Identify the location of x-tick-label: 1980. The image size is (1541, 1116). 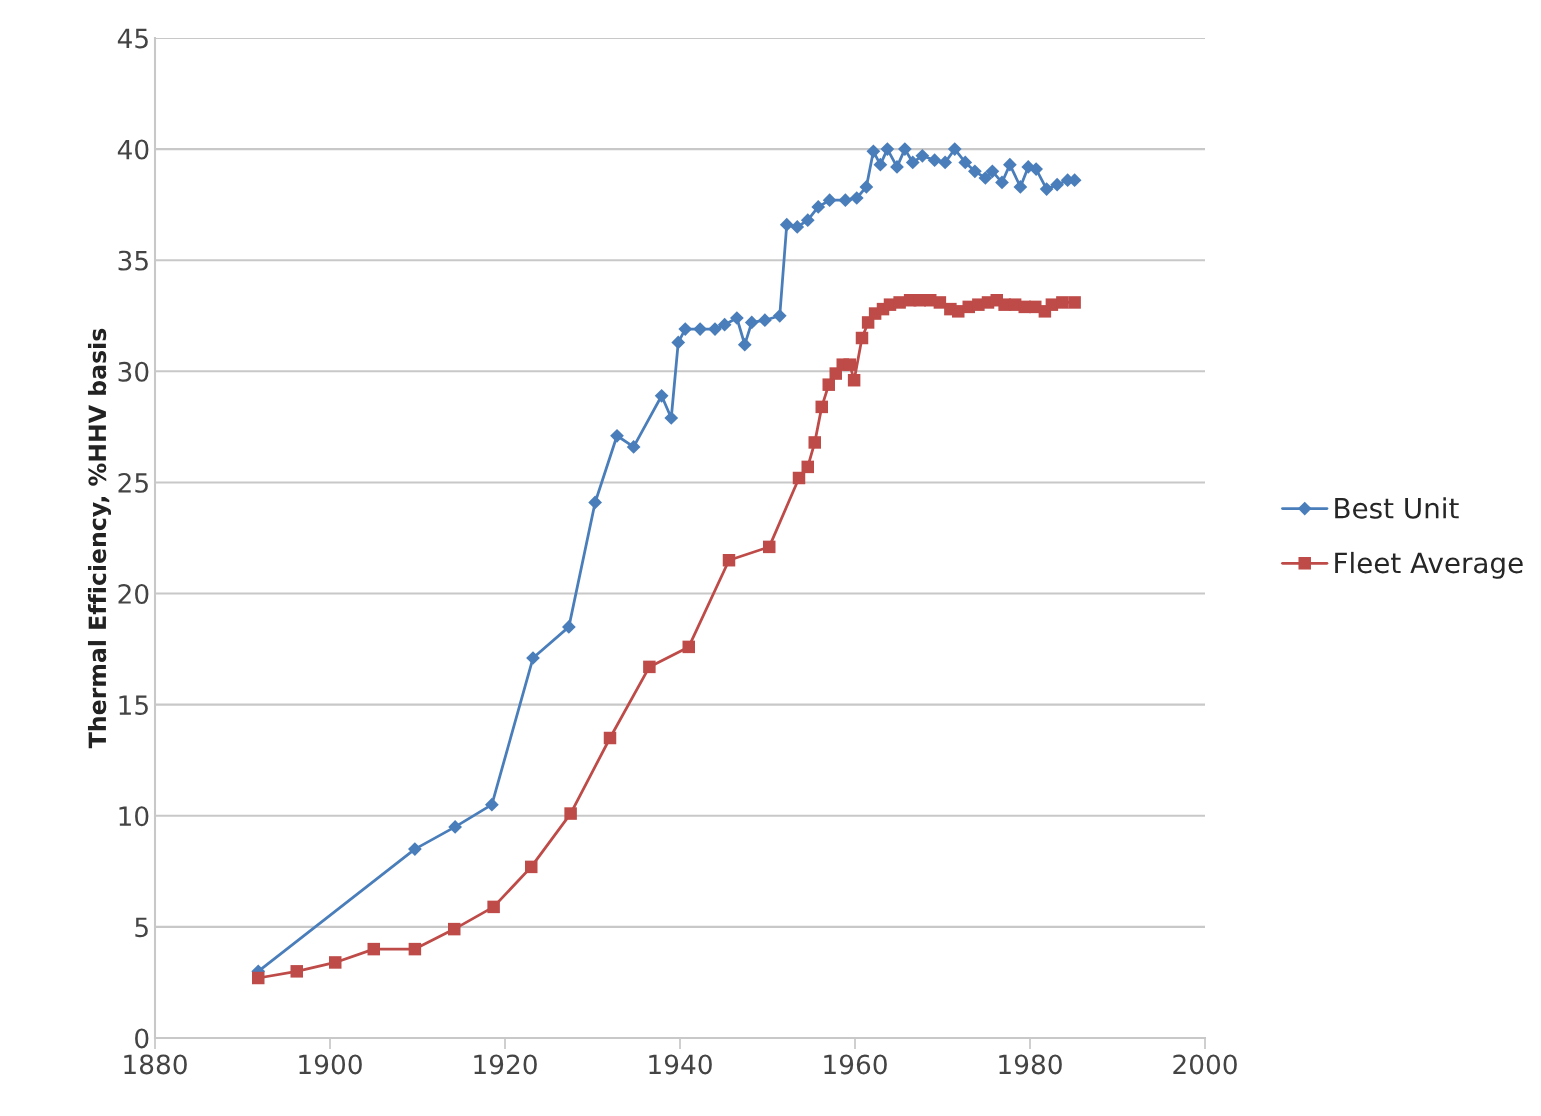
(1030, 1064).